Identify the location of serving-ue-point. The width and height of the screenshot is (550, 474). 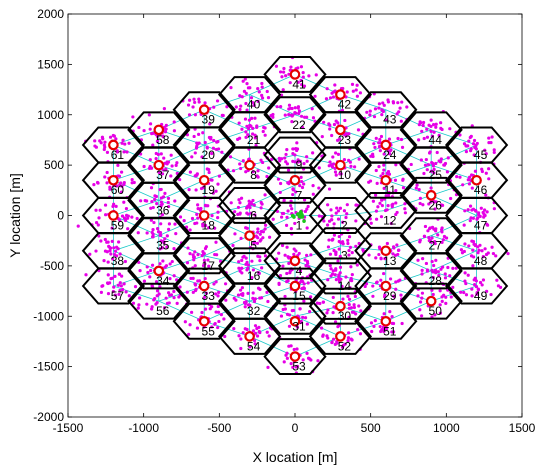
(304, 221).